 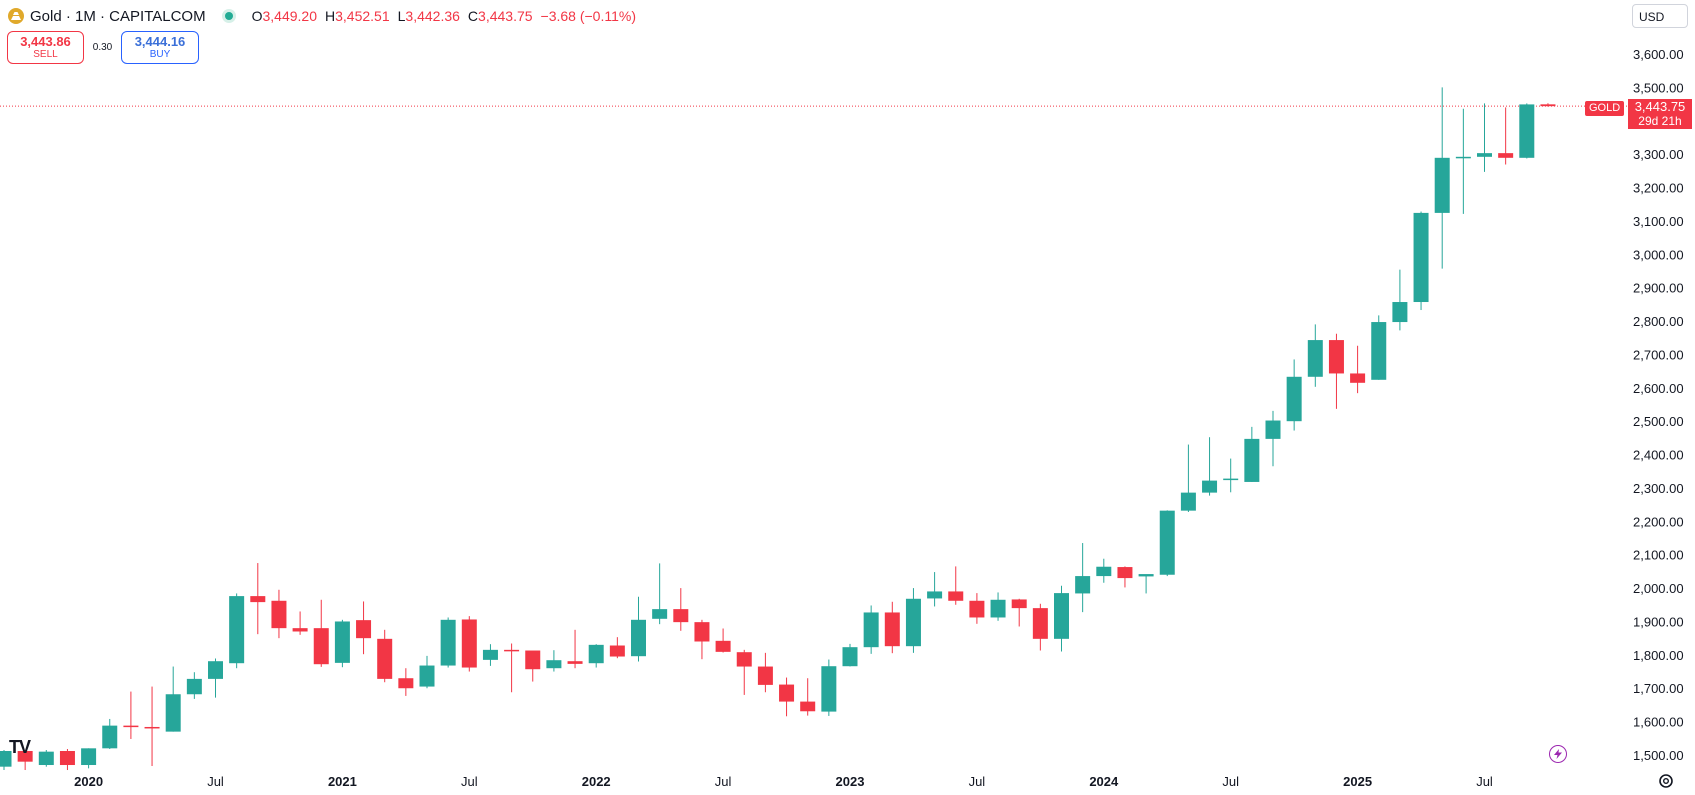 What do you see at coordinates (473, 16) in the screenshot?
I see `close-key: C` at bounding box center [473, 16].